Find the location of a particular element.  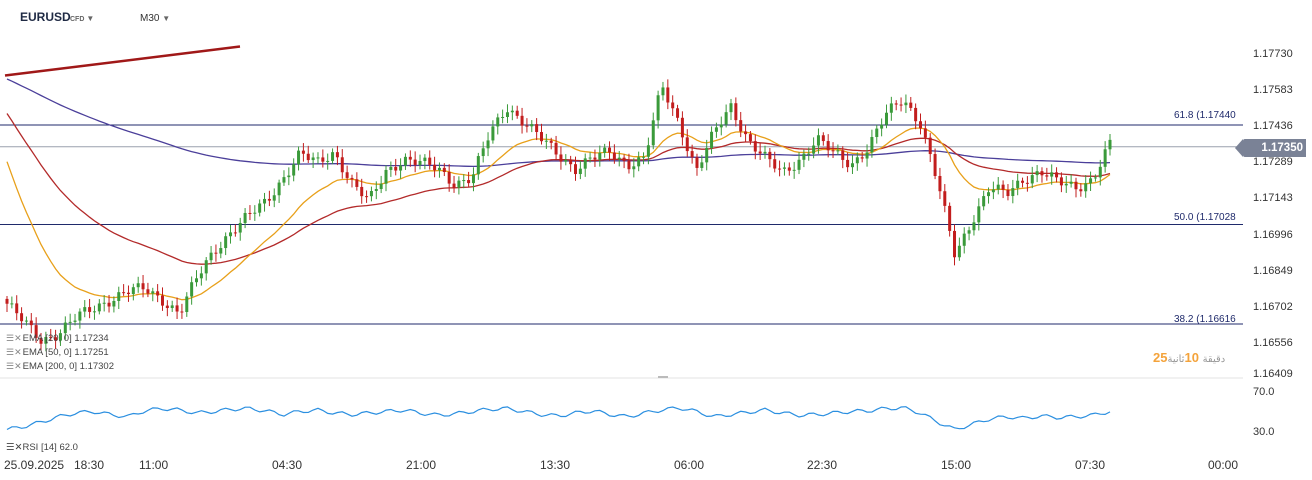

x-tick-label: 18:30 is located at coordinates (89, 465).